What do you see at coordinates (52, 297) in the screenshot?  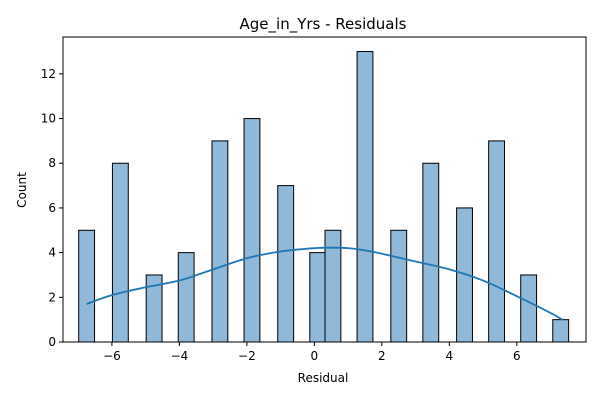 I see `y-tick-label: 2` at bounding box center [52, 297].